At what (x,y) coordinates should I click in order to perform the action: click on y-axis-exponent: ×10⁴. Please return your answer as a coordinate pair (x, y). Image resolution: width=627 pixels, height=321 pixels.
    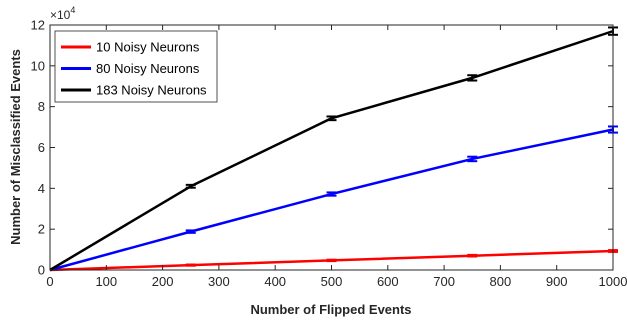
    Looking at the image, I should click on (62, 13).